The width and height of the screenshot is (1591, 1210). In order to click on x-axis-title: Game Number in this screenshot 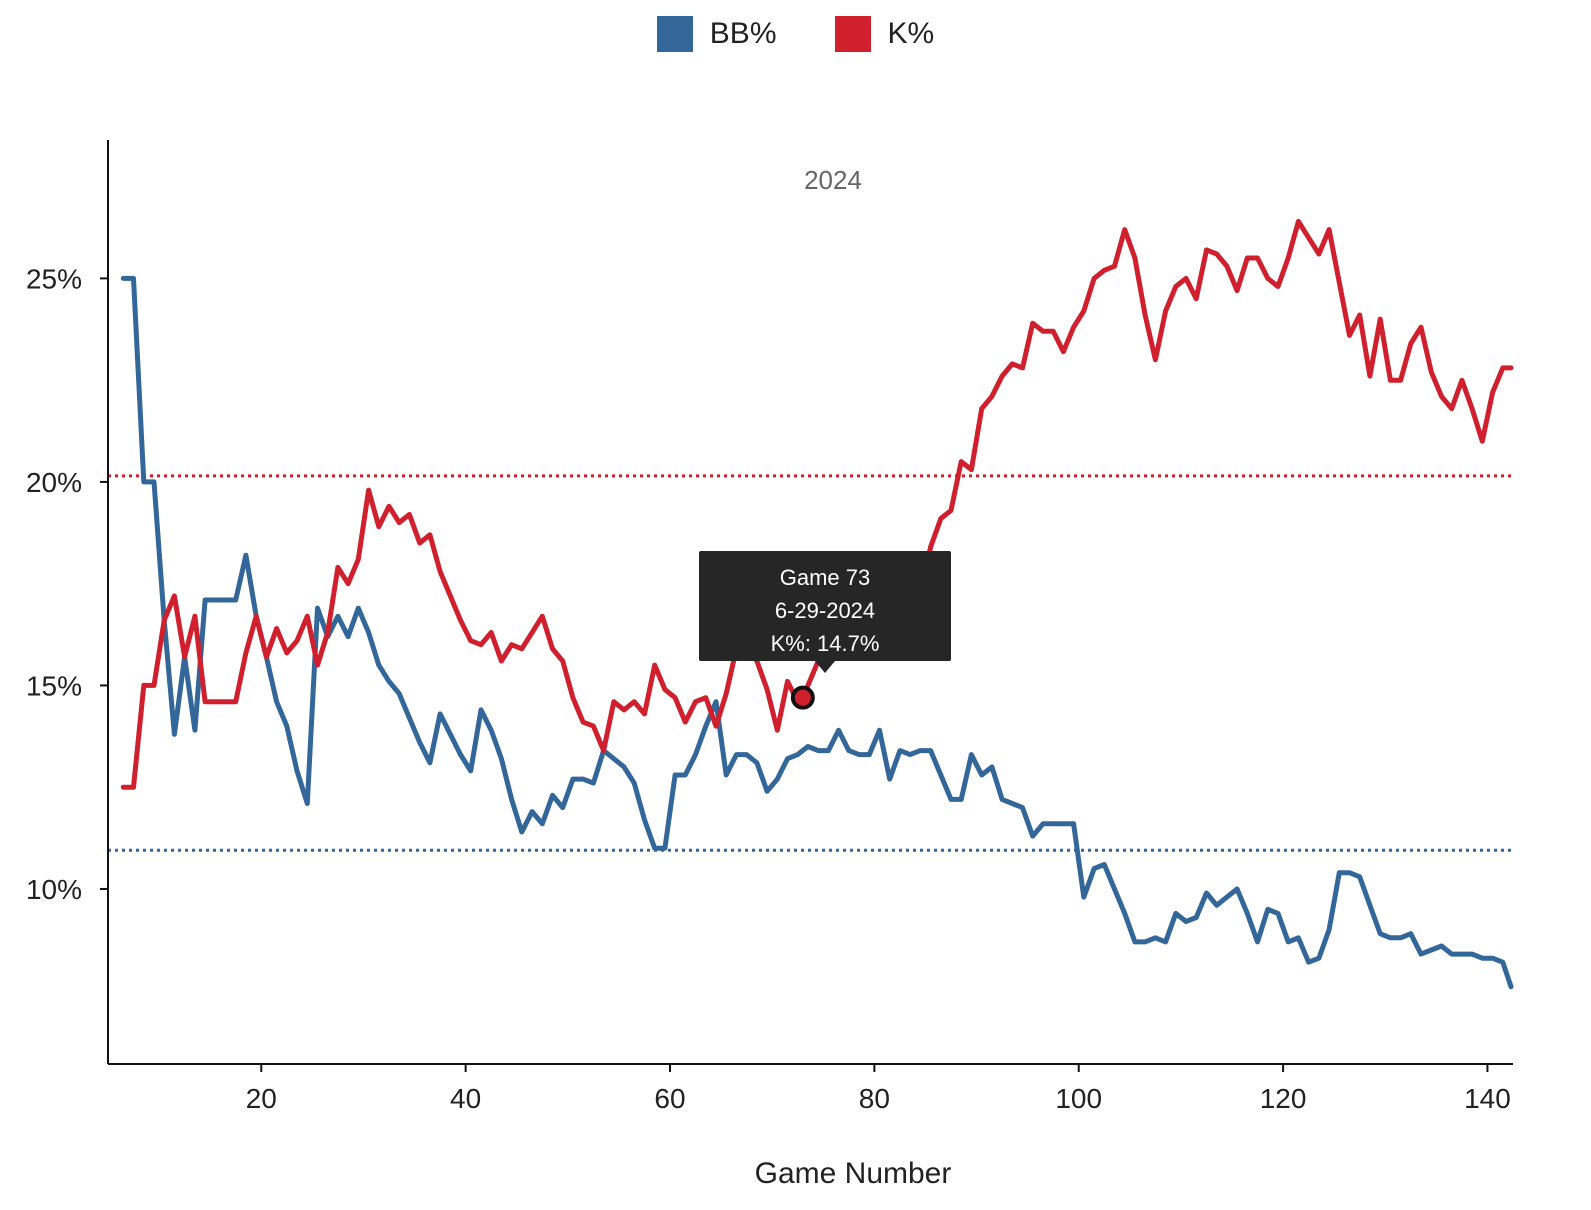, I will do `click(853, 1173)`.